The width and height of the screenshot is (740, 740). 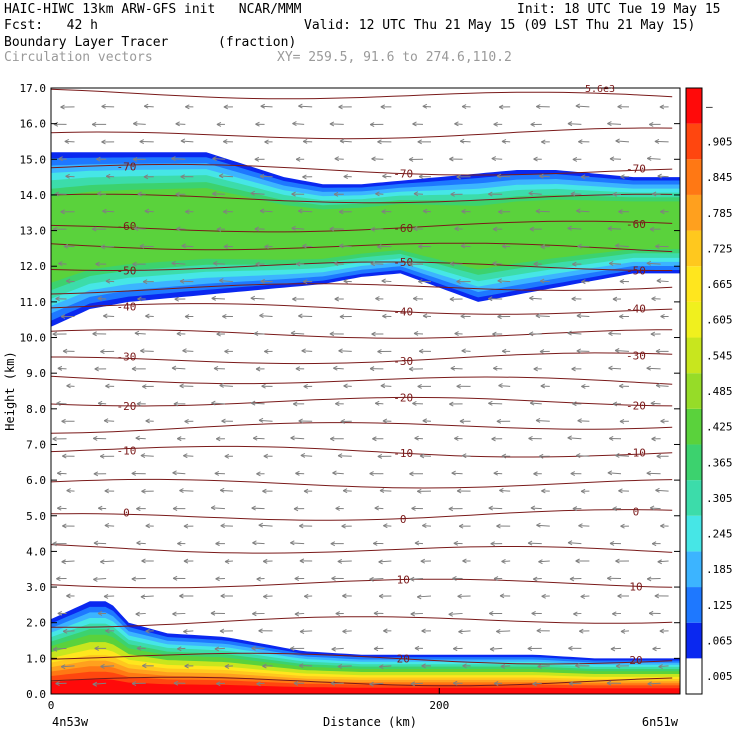 What do you see at coordinates (719, 462) in the screenshot?
I see `colorbar-label: .365` at bounding box center [719, 462].